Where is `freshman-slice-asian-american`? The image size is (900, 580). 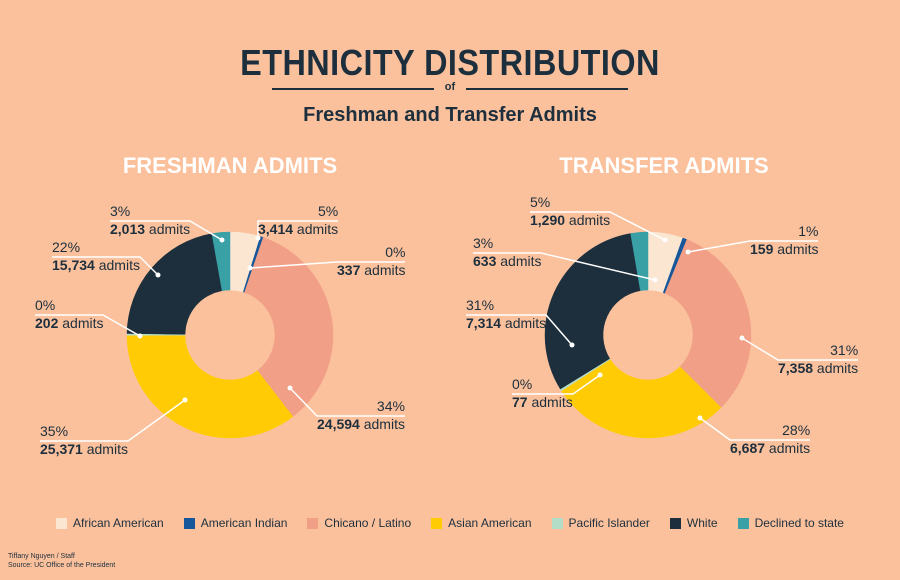
freshman-slice-asian-american is located at coordinates (210, 386).